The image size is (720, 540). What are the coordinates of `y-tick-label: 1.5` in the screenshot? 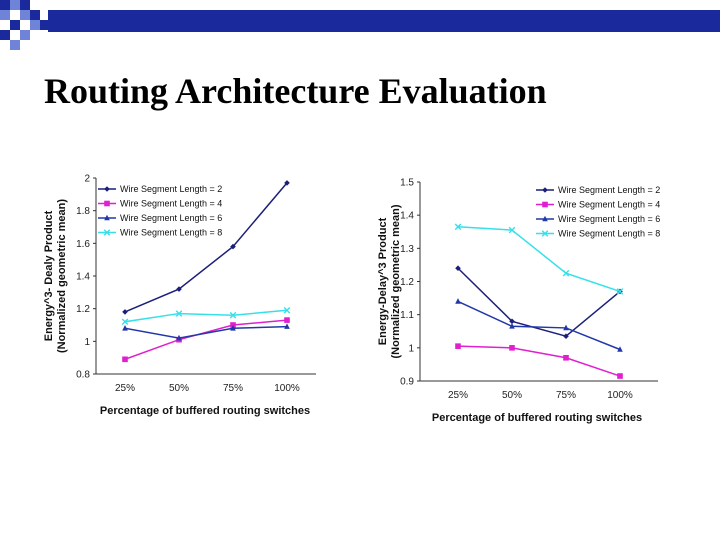 It's located at (407, 183).